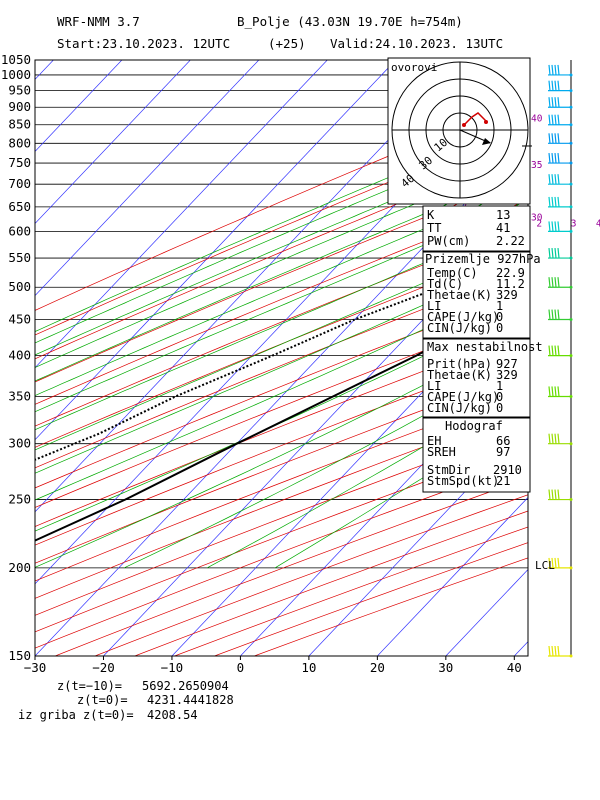 This screenshot has width=600, height=800. I want to click on index-pw-value: 2.22, so click(510, 241).